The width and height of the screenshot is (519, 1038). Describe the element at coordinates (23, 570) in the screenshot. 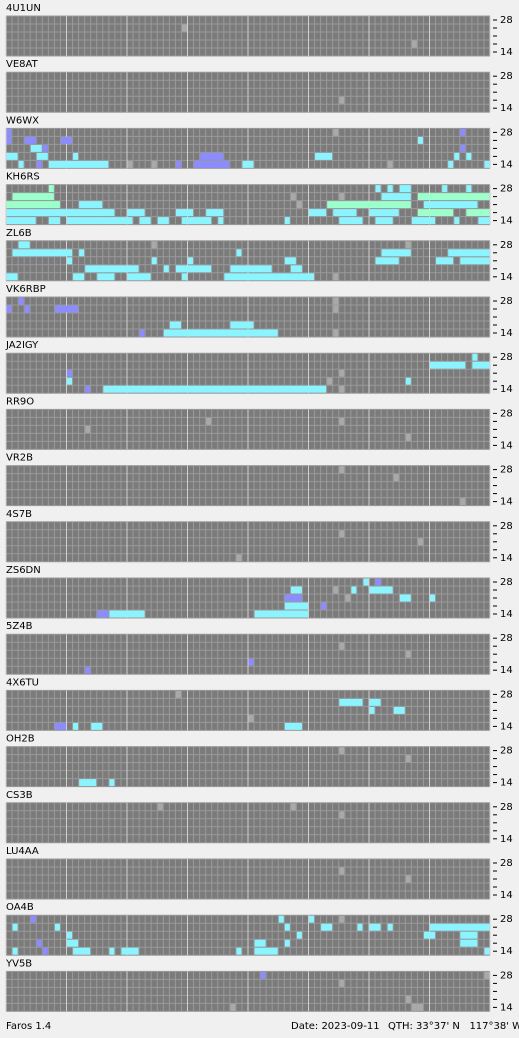

I see `station-call: ZS6DN` at that location.